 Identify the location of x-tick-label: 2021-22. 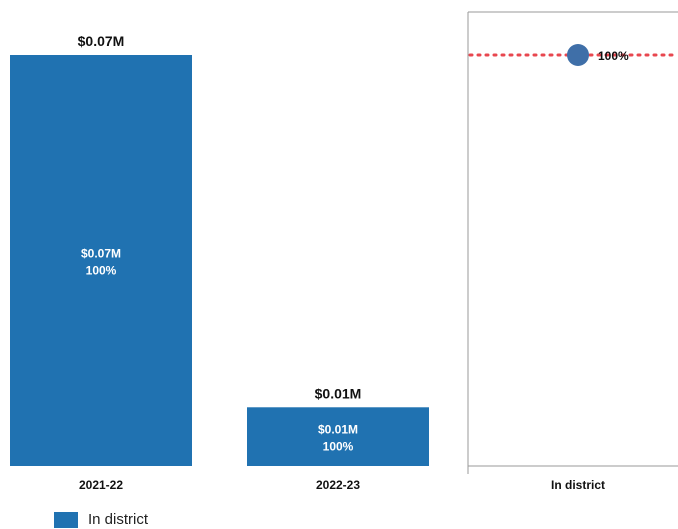
(101, 485).